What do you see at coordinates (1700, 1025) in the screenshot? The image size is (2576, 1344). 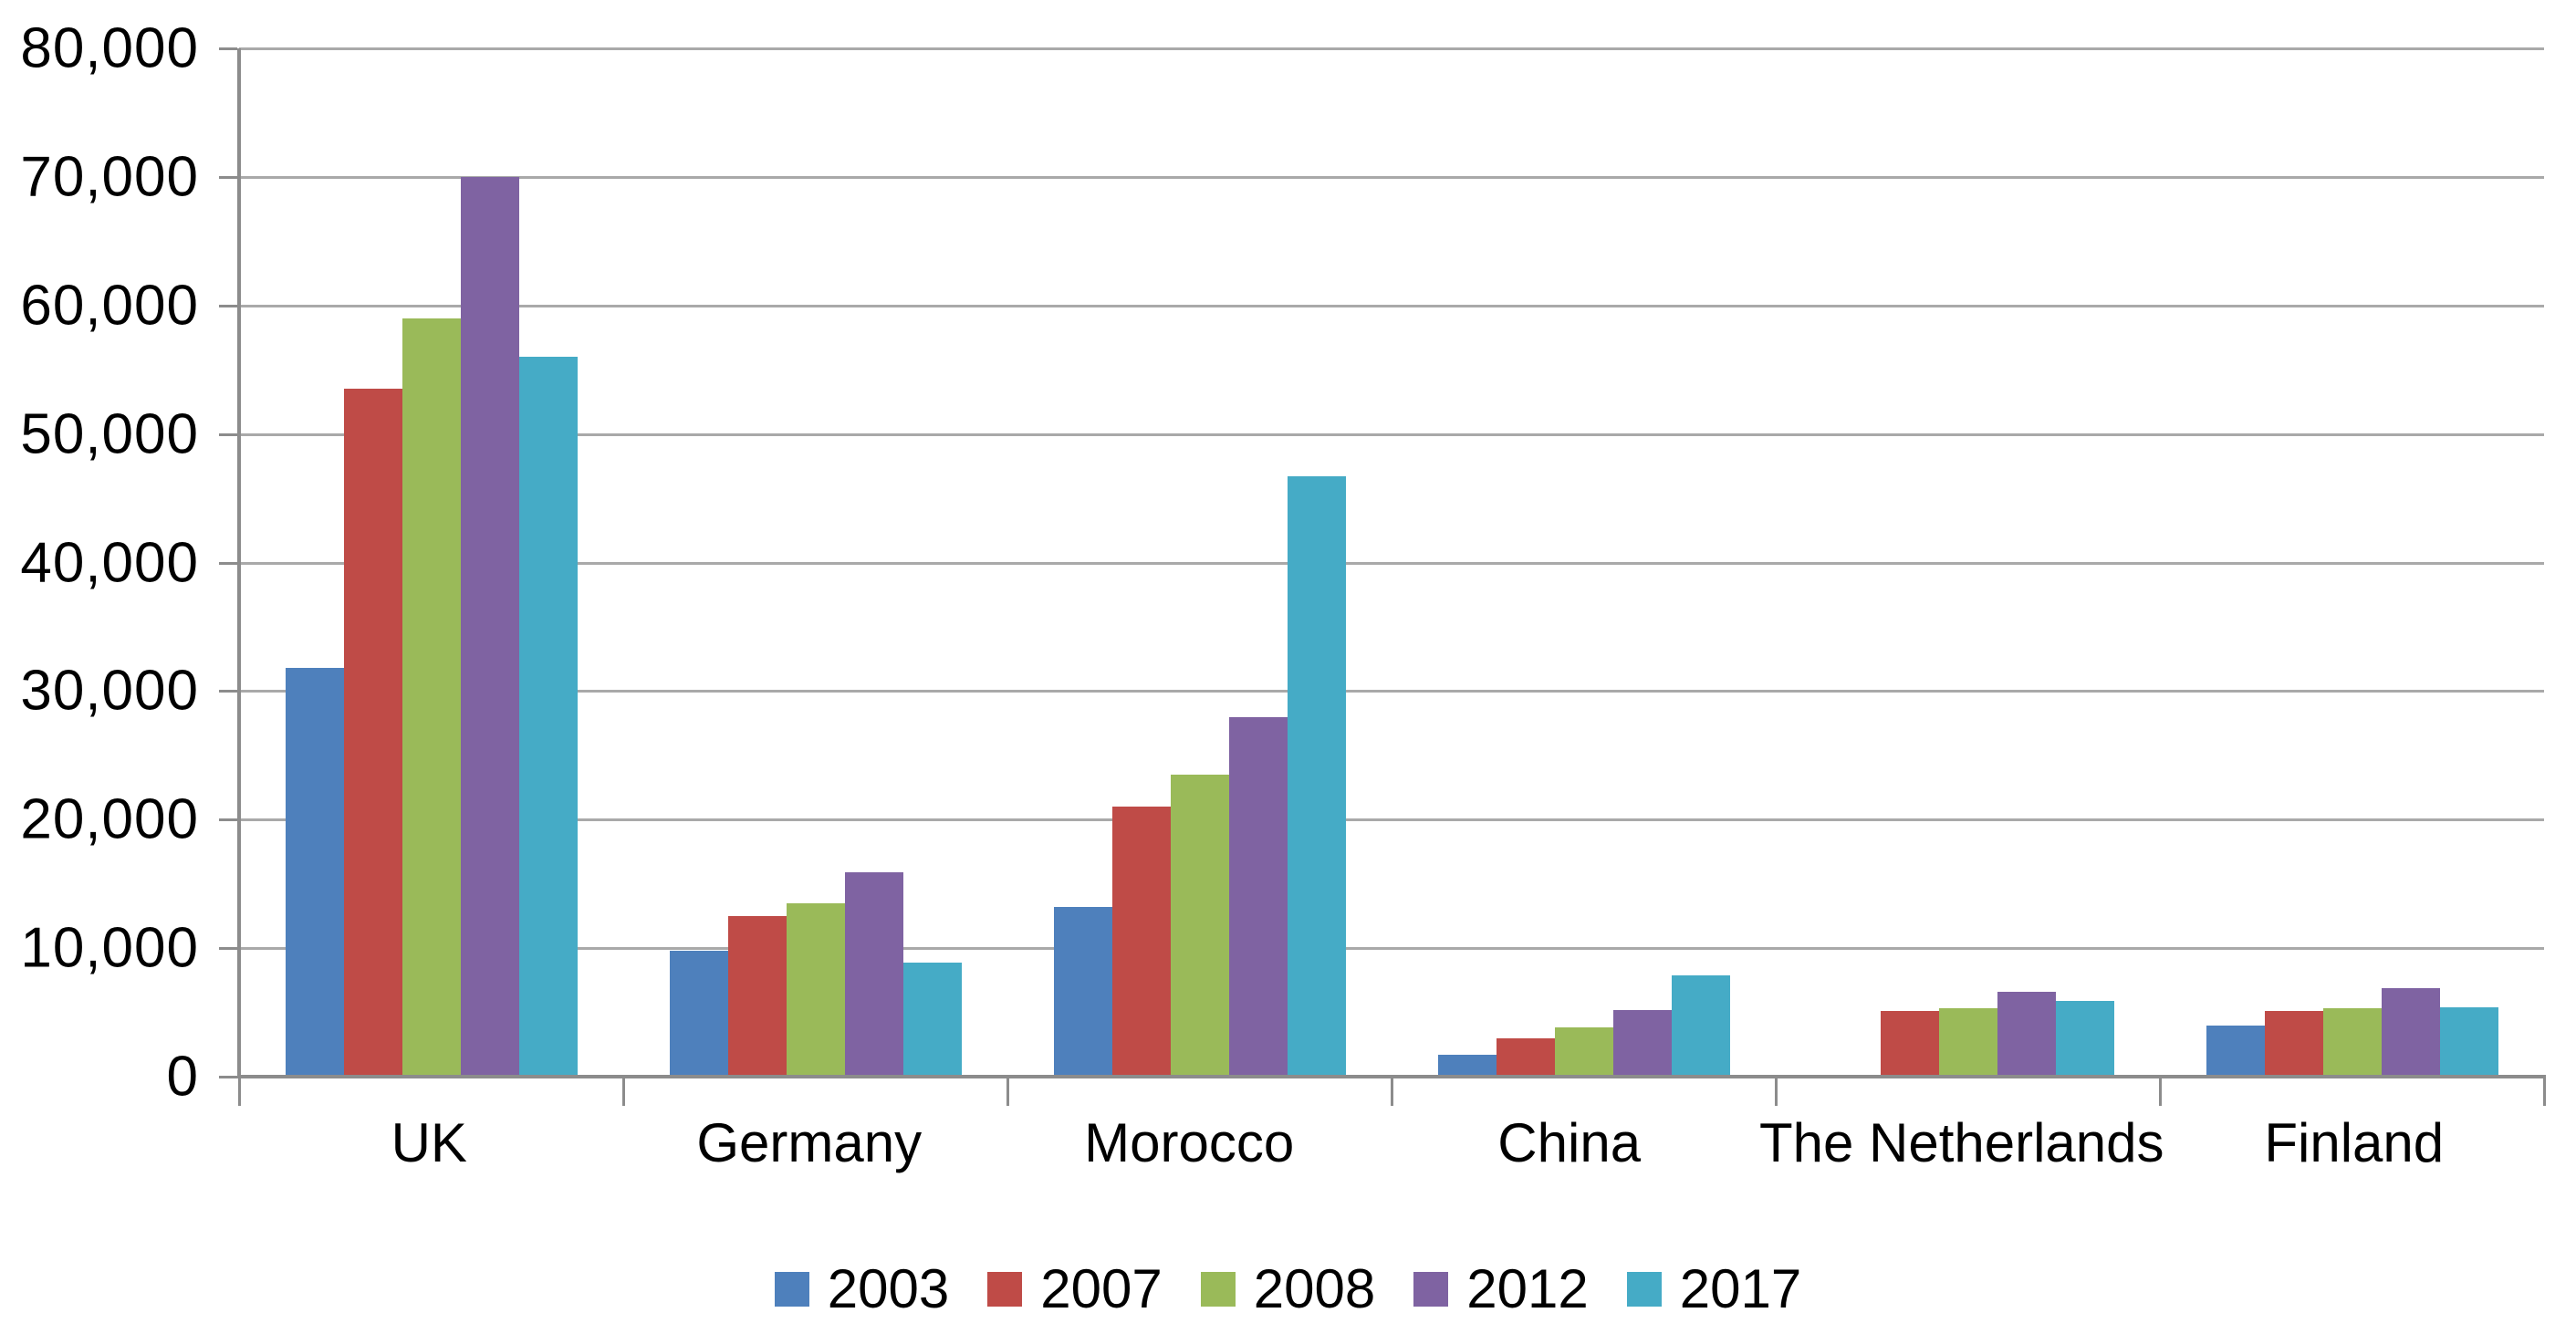 I see `bar-2017-china` at bounding box center [1700, 1025].